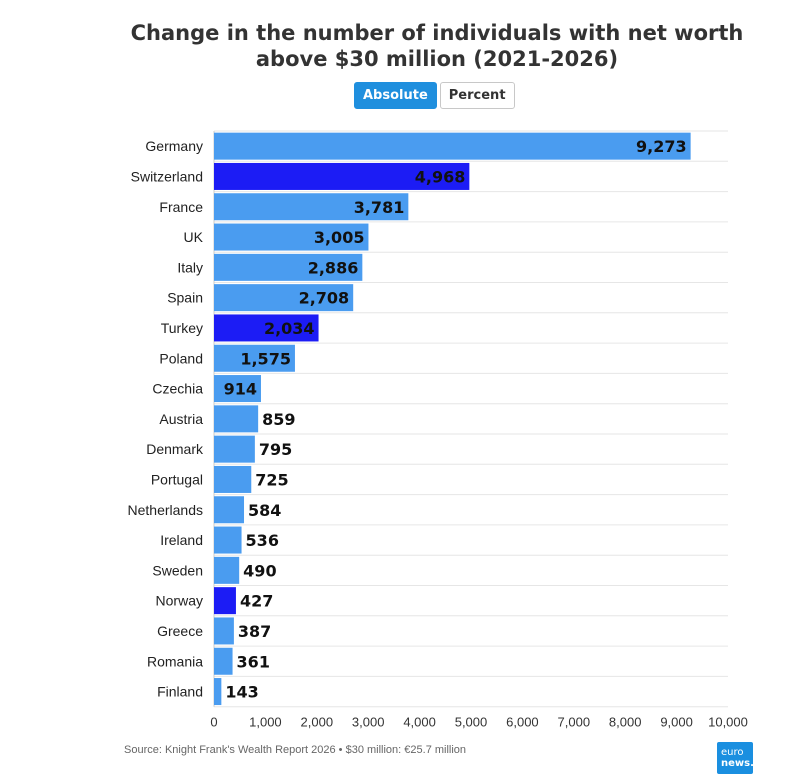 The width and height of the screenshot is (803, 776). I want to click on data-label: 387, so click(254, 631).